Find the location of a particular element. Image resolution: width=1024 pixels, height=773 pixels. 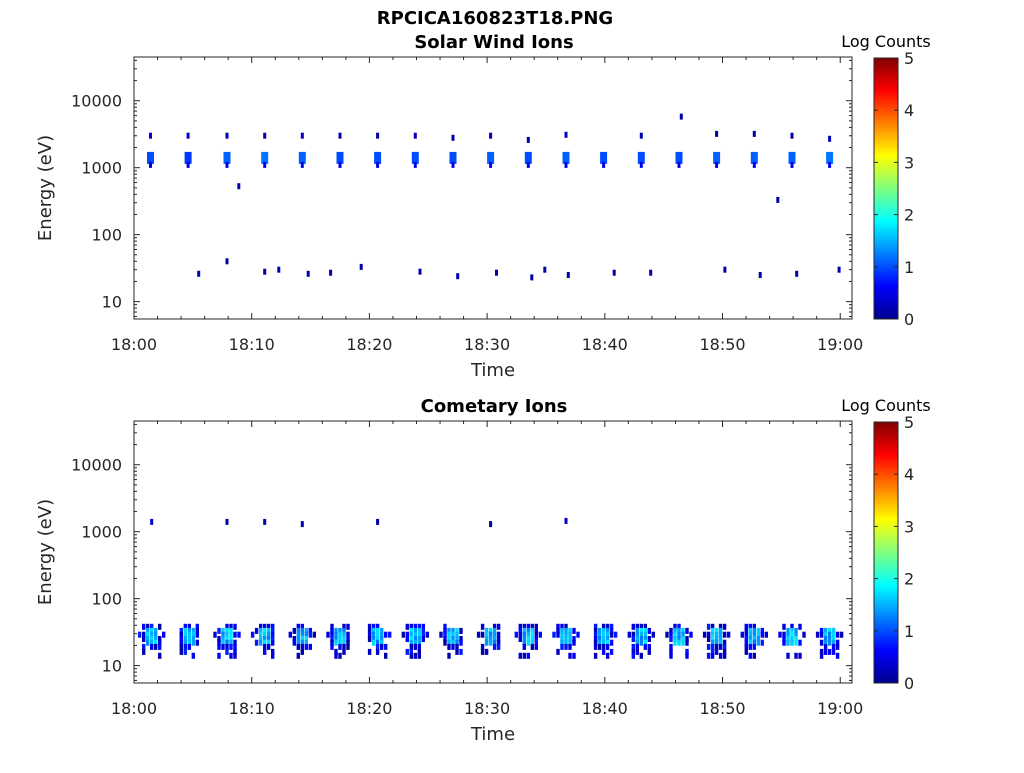

colorbar-ticks: 0 1 2 3 4 5 is located at coordinates (894, 553).